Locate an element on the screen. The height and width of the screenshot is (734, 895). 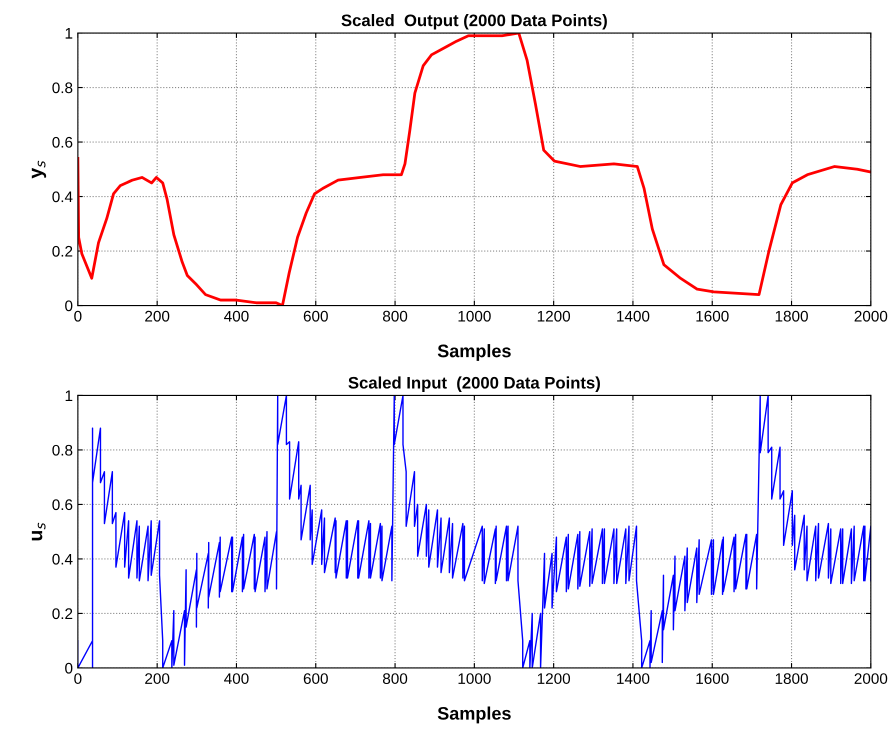
y-axis-title: y$_{s}$ is located at coordinates (39, 169).